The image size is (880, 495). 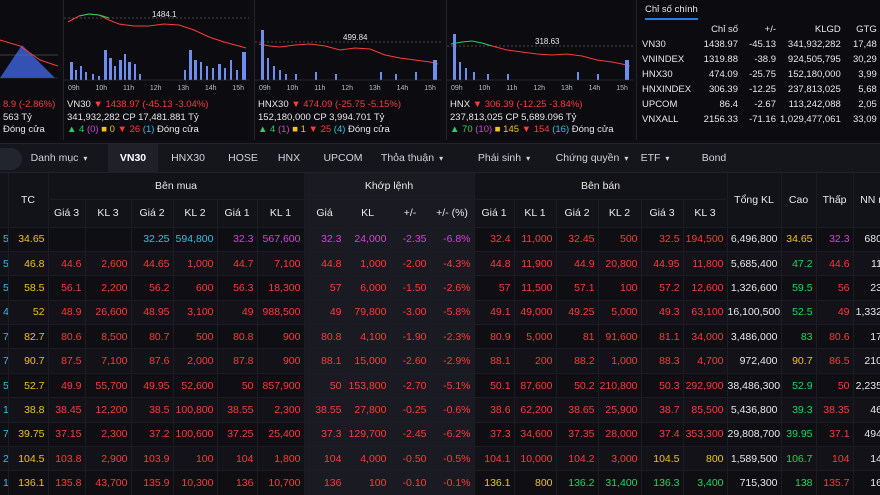 I want to click on search-pill, so click(x=11, y=159).